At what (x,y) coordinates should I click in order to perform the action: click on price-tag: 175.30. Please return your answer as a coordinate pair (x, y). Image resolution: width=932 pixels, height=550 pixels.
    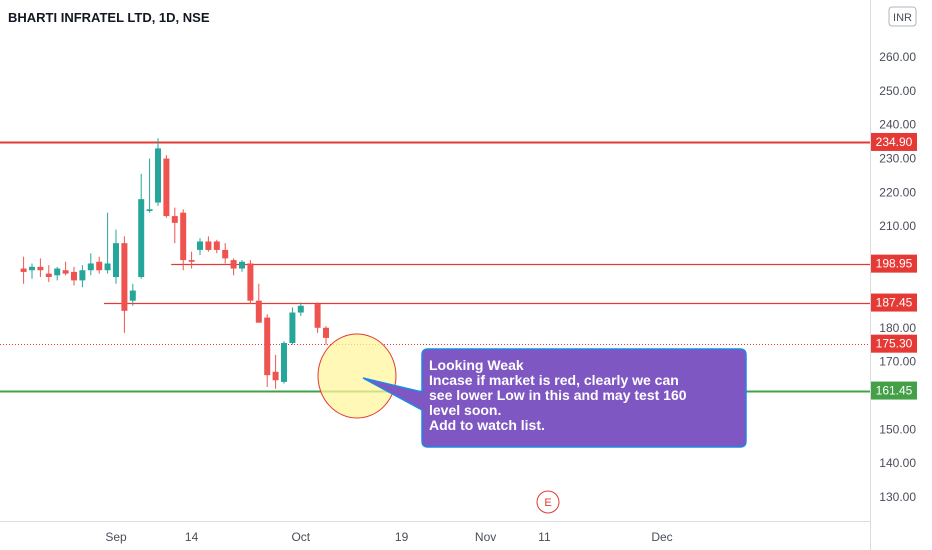
    Looking at the image, I should click on (894, 343).